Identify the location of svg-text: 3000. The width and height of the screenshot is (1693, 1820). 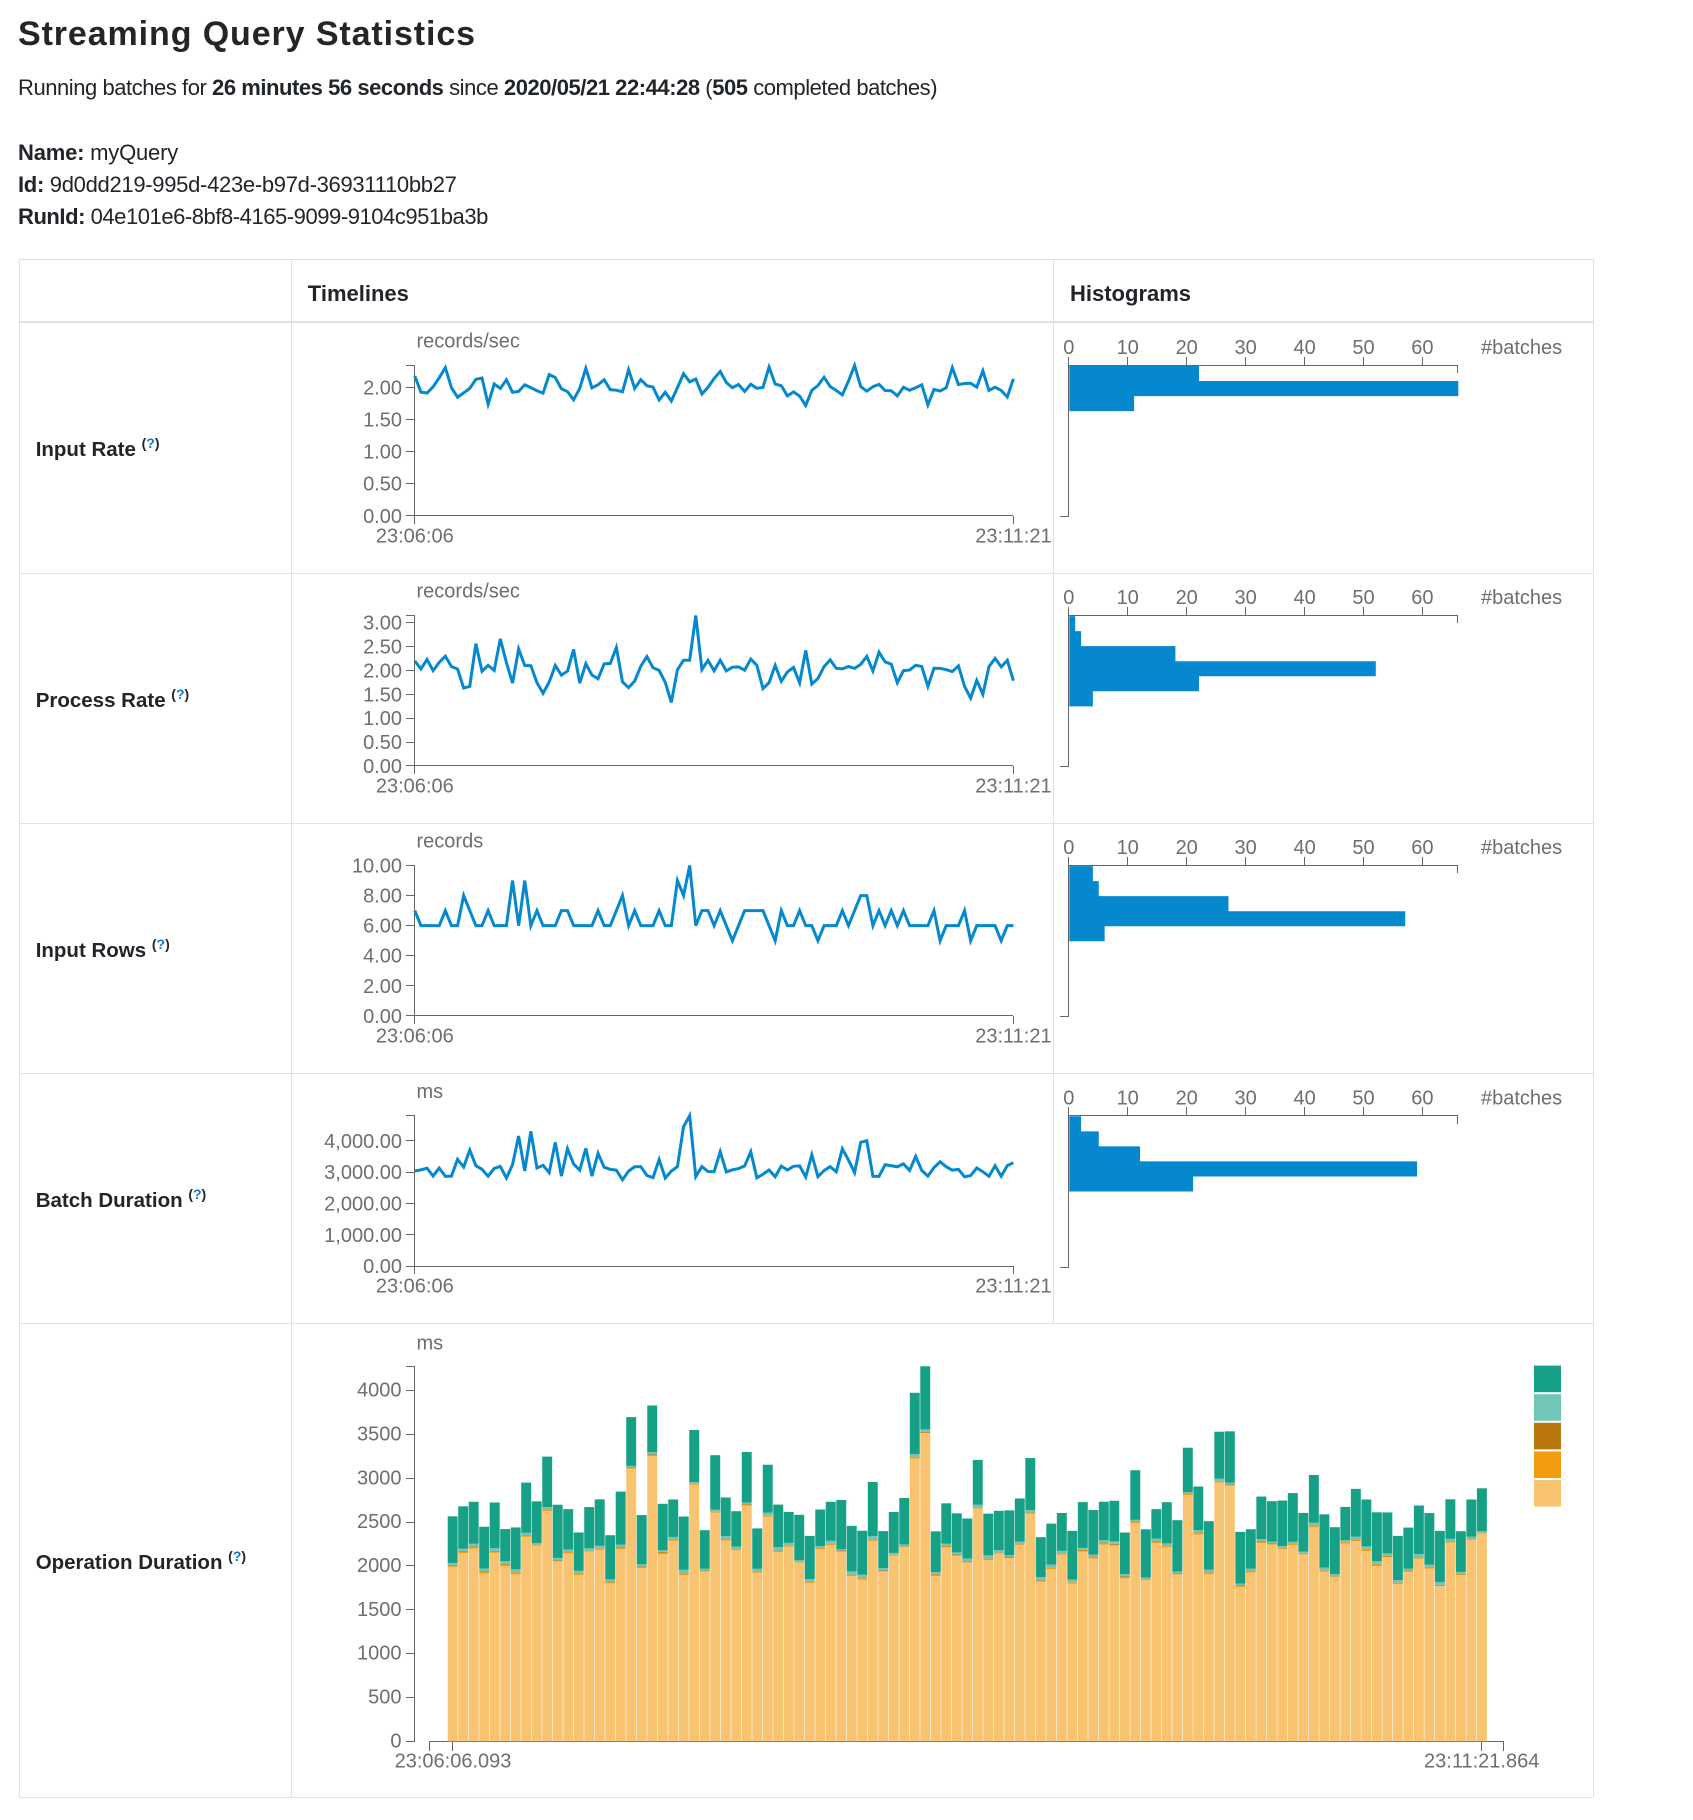
(379, 1478).